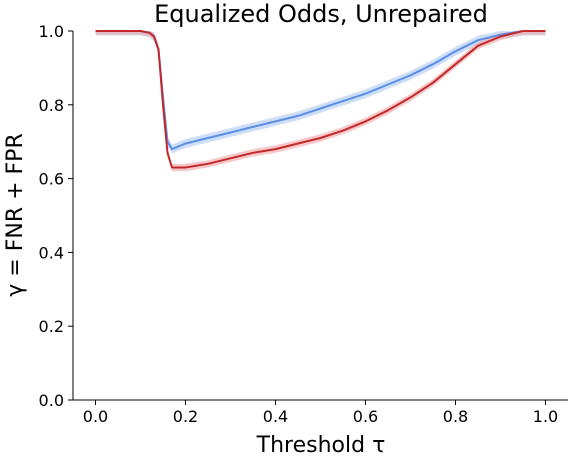  What do you see at coordinates (51, 31) in the screenshot?
I see `y-tick-label: 1.0` at bounding box center [51, 31].